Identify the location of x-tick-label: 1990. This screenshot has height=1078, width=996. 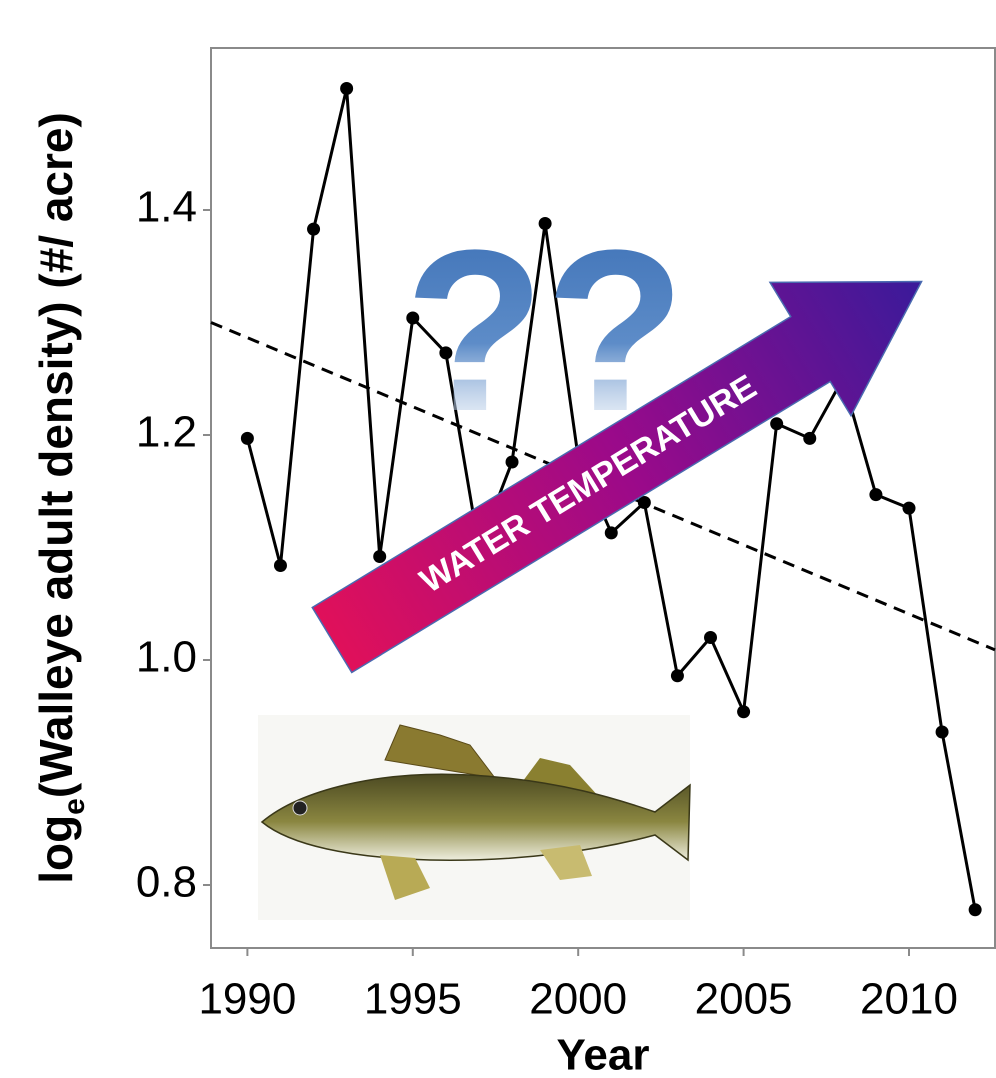
(247, 999).